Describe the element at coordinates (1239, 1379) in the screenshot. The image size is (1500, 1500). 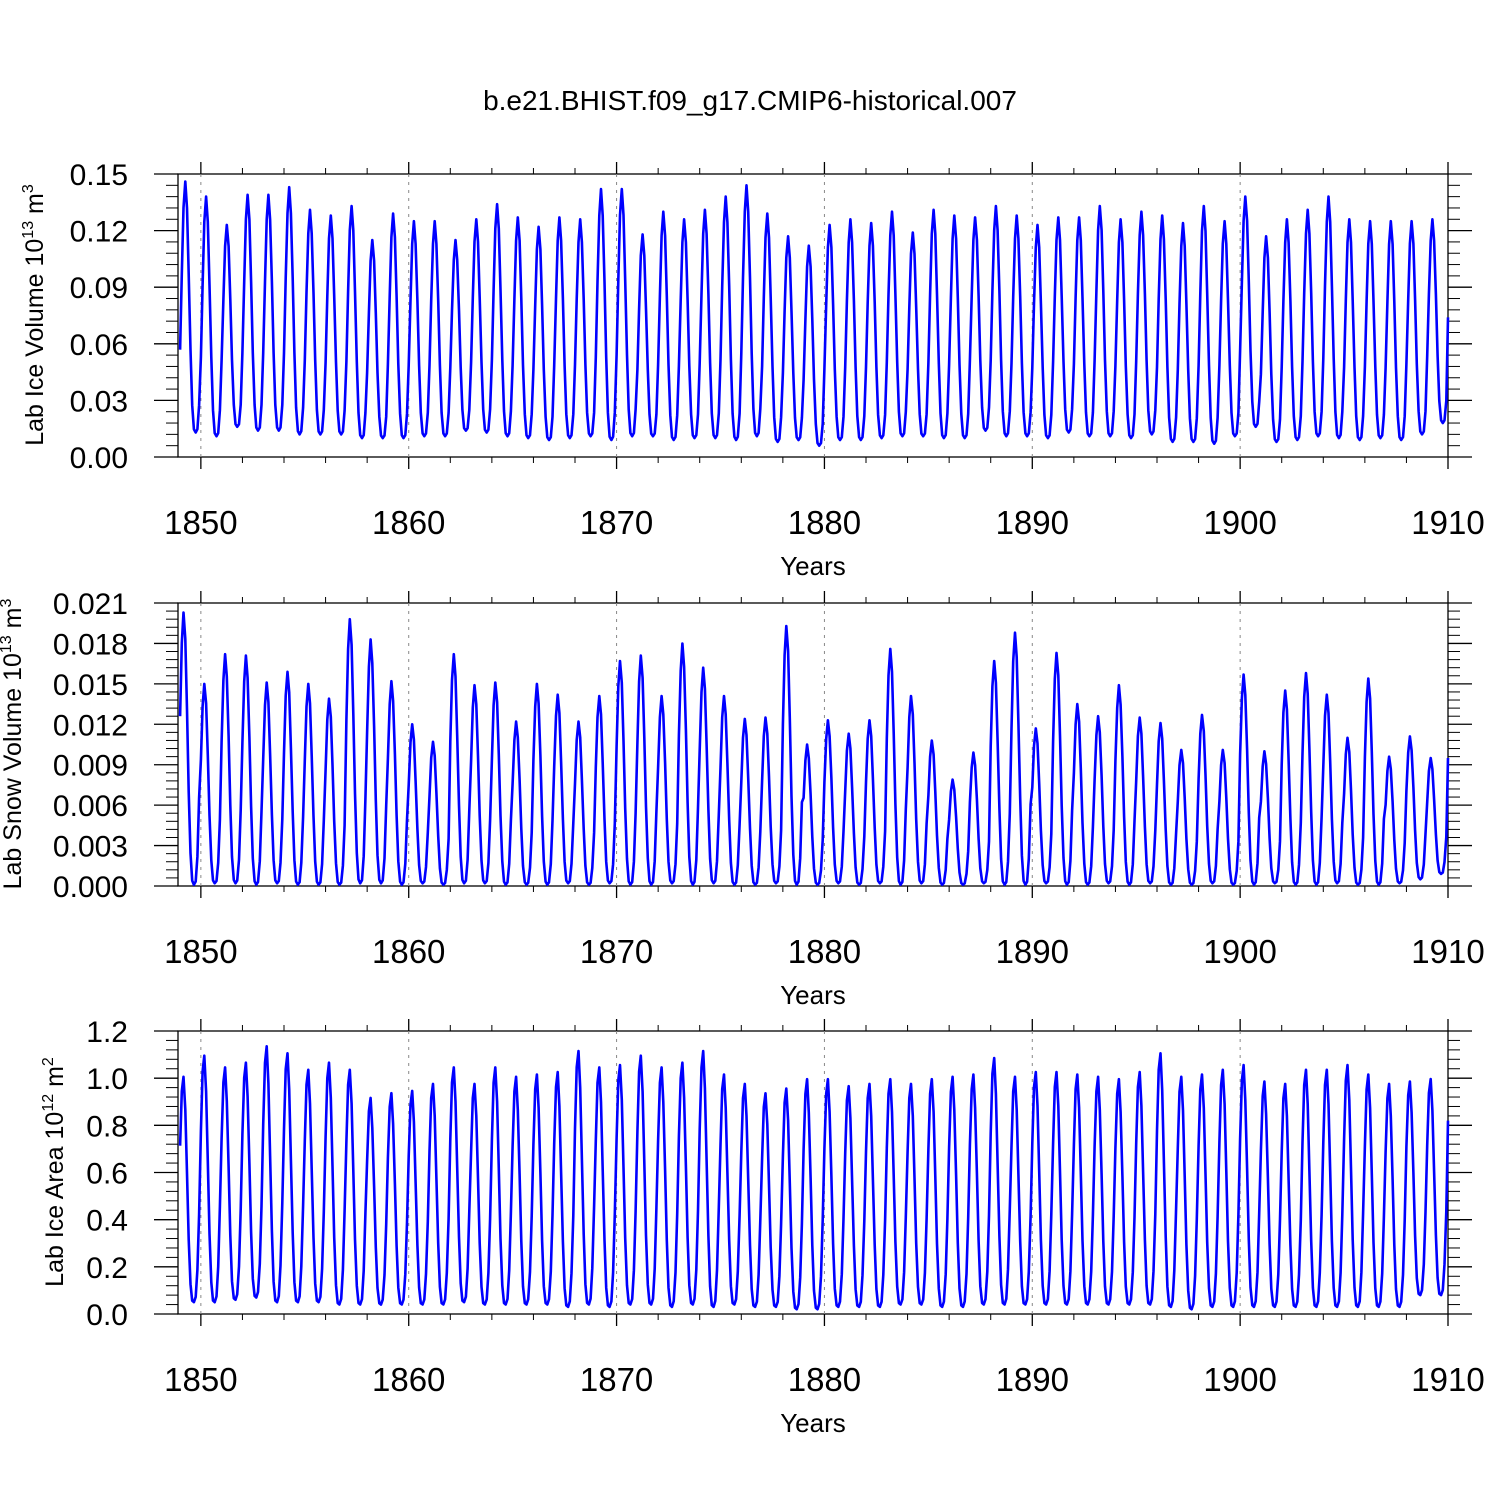
I see `panel-ice-area-xtick-label: 1900` at that location.